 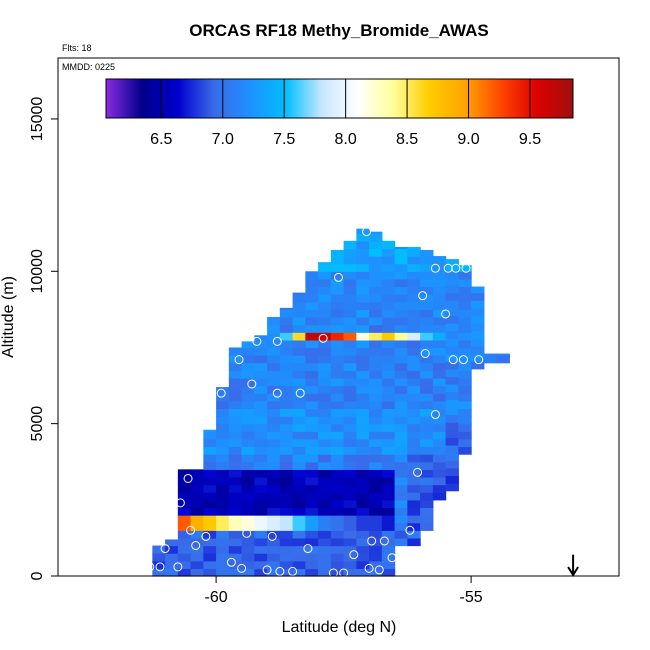 What do you see at coordinates (339, 113) in the screenshot?
I see `colorbar: 6.5 7.0 7.5 8.0 8.5 9.0 9.5` at bounding box center [339, 113].